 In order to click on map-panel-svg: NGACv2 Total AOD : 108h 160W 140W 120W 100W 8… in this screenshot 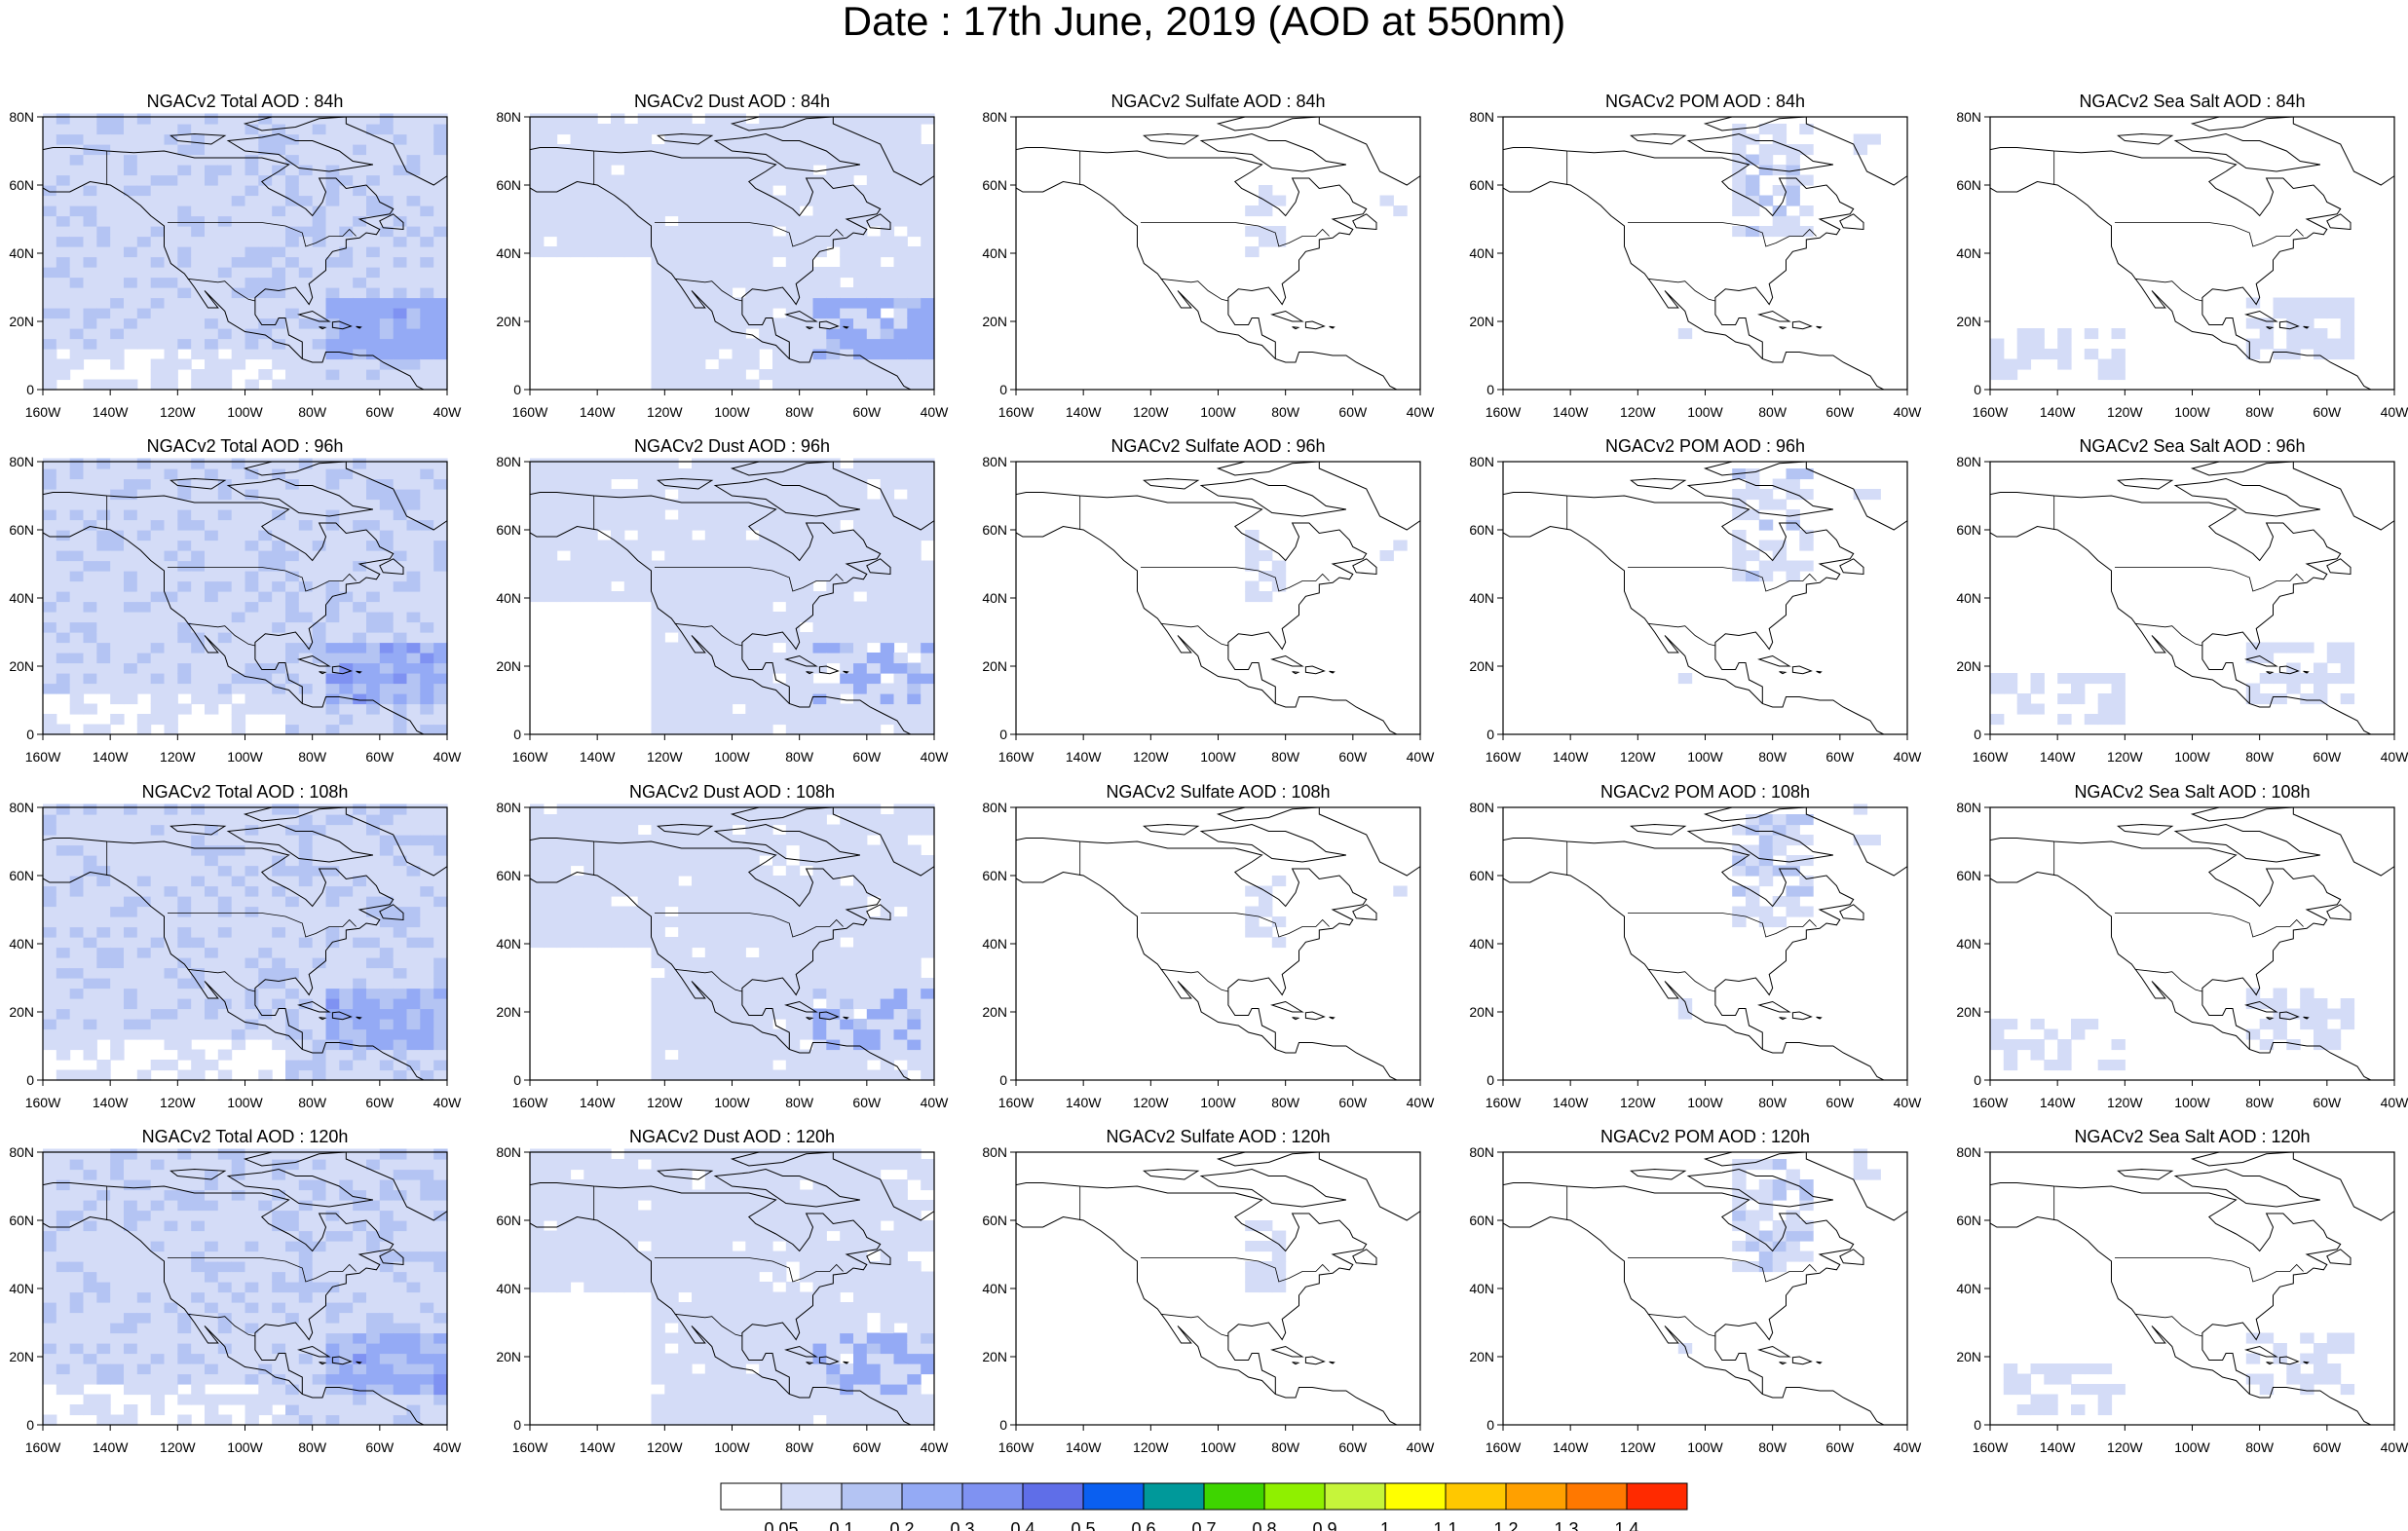, I will do `click(235, 946)`.